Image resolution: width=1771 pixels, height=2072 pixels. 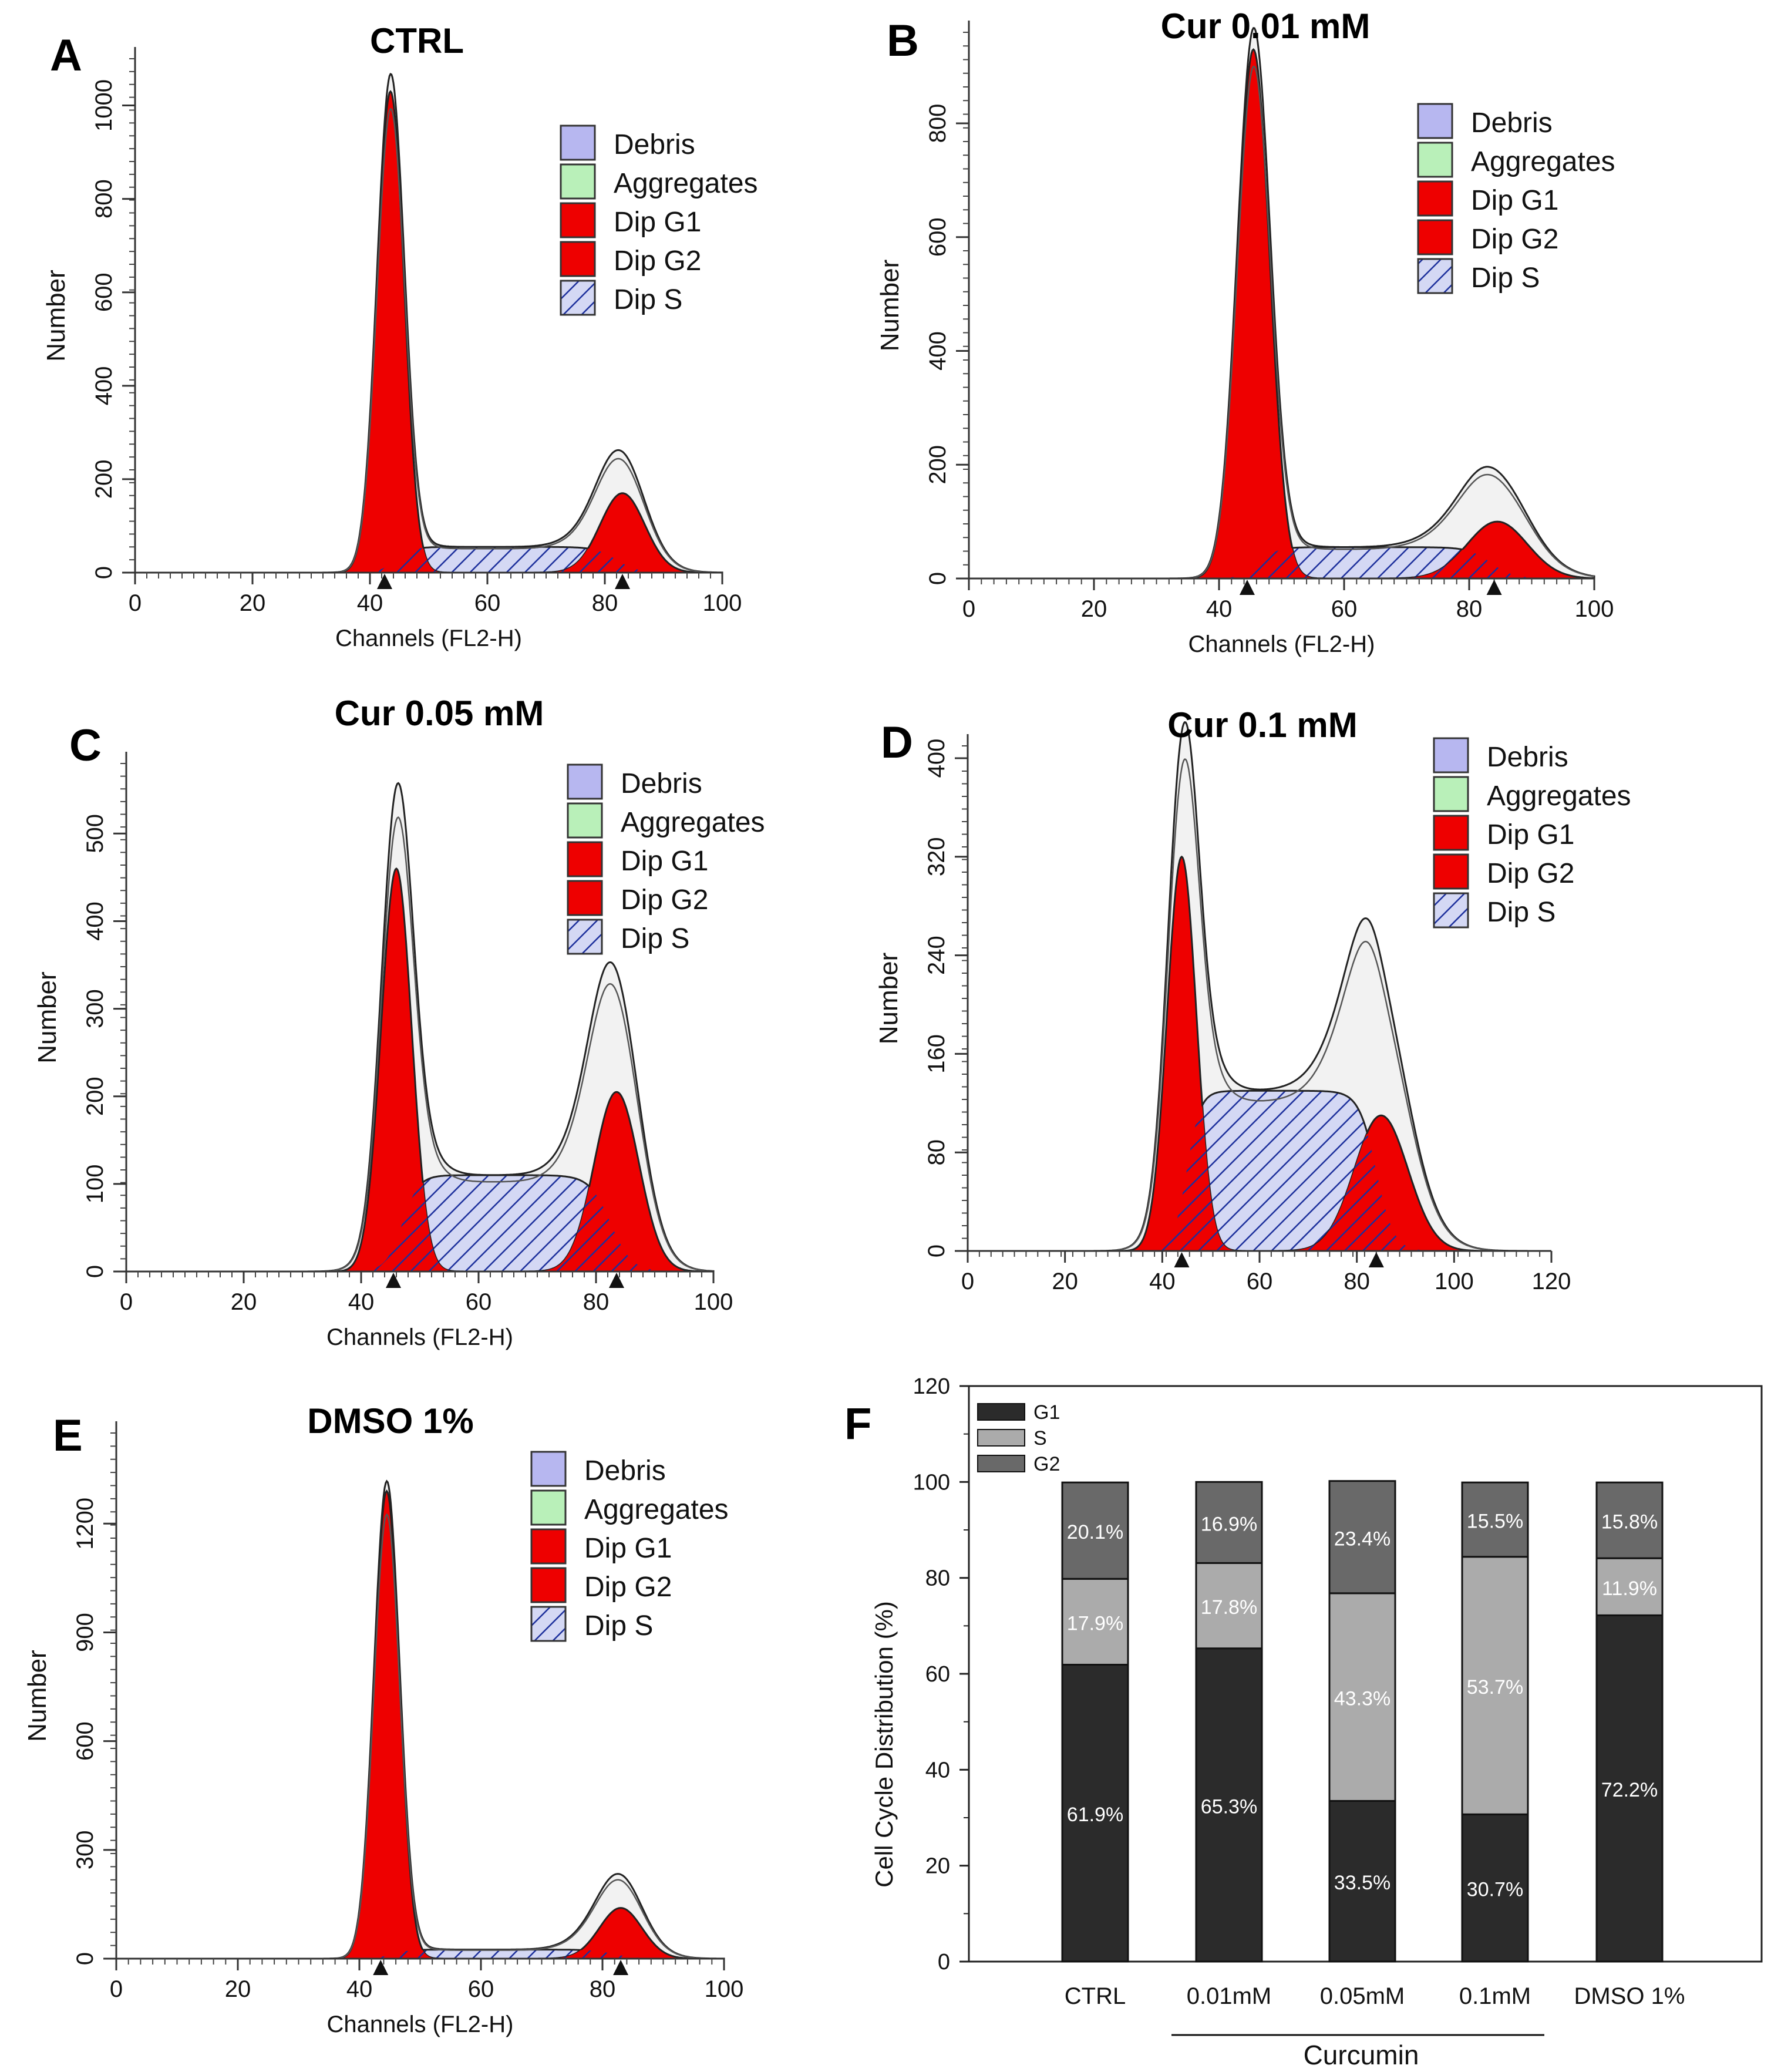 What do you see at coordinates (104, 198) in the screenshot?
I see `y-tick-label: 800` at bounding box center [104, 198].